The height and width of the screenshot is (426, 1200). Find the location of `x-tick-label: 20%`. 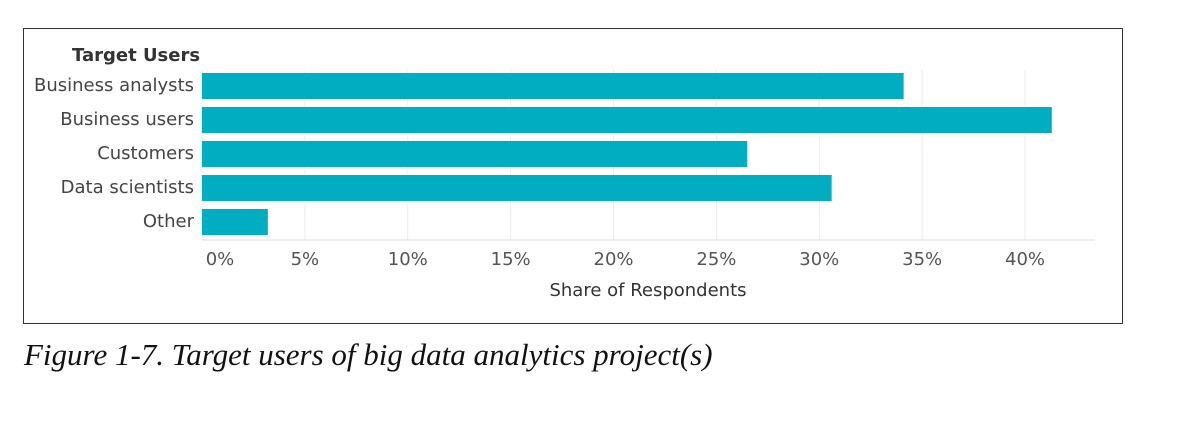

x-tick-label: 20% is located at coordinates (614, 259).